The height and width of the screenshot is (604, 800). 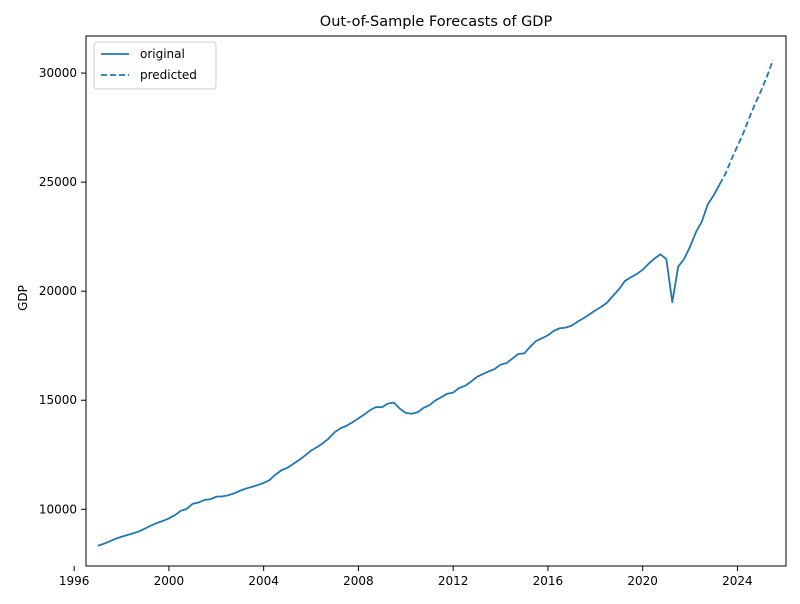 I want to click on y-axis-ticks: 10000 15000 20000 25000 30000, so click(x=62, y=291).